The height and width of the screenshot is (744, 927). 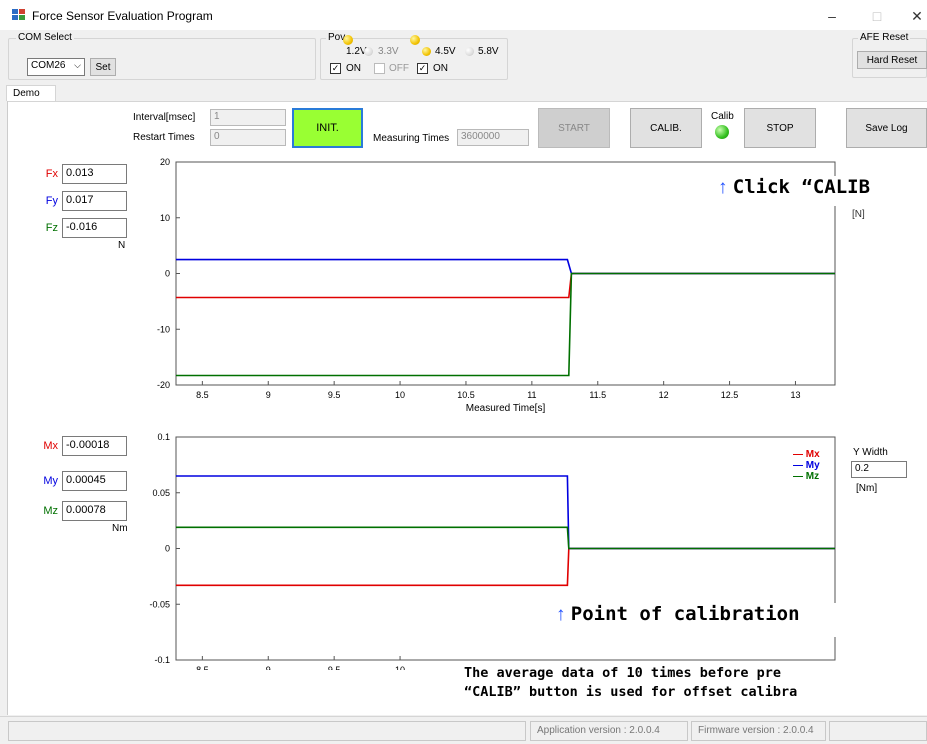 What do you see at coordinates (163, 385) in the screenshot?
I see `y-tick-label: -20` at bounding box center [163, 385].